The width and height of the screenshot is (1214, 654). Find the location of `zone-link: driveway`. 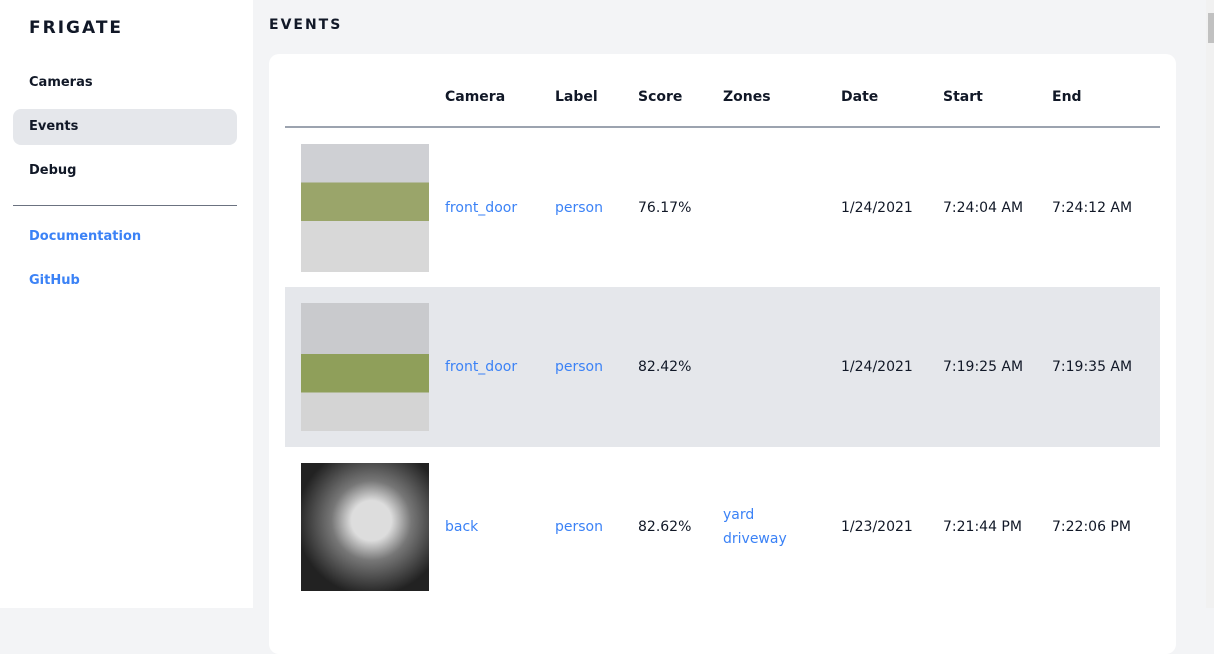

zone-link: driveway is located at coordinates (755, 539).